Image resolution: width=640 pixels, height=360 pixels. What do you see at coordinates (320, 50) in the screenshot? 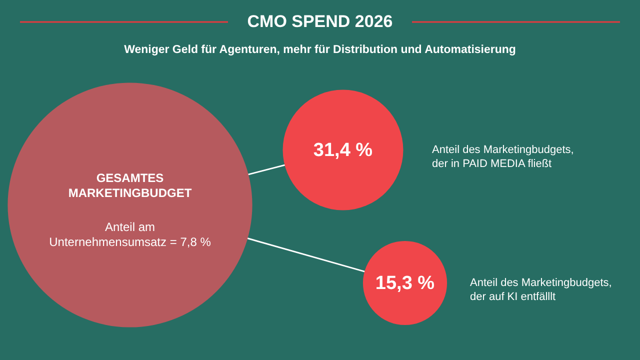
I see `text: Weniger Geld für Agenturen, mehr für Distribution und Automatisierung` at bounding box center [320, 50].